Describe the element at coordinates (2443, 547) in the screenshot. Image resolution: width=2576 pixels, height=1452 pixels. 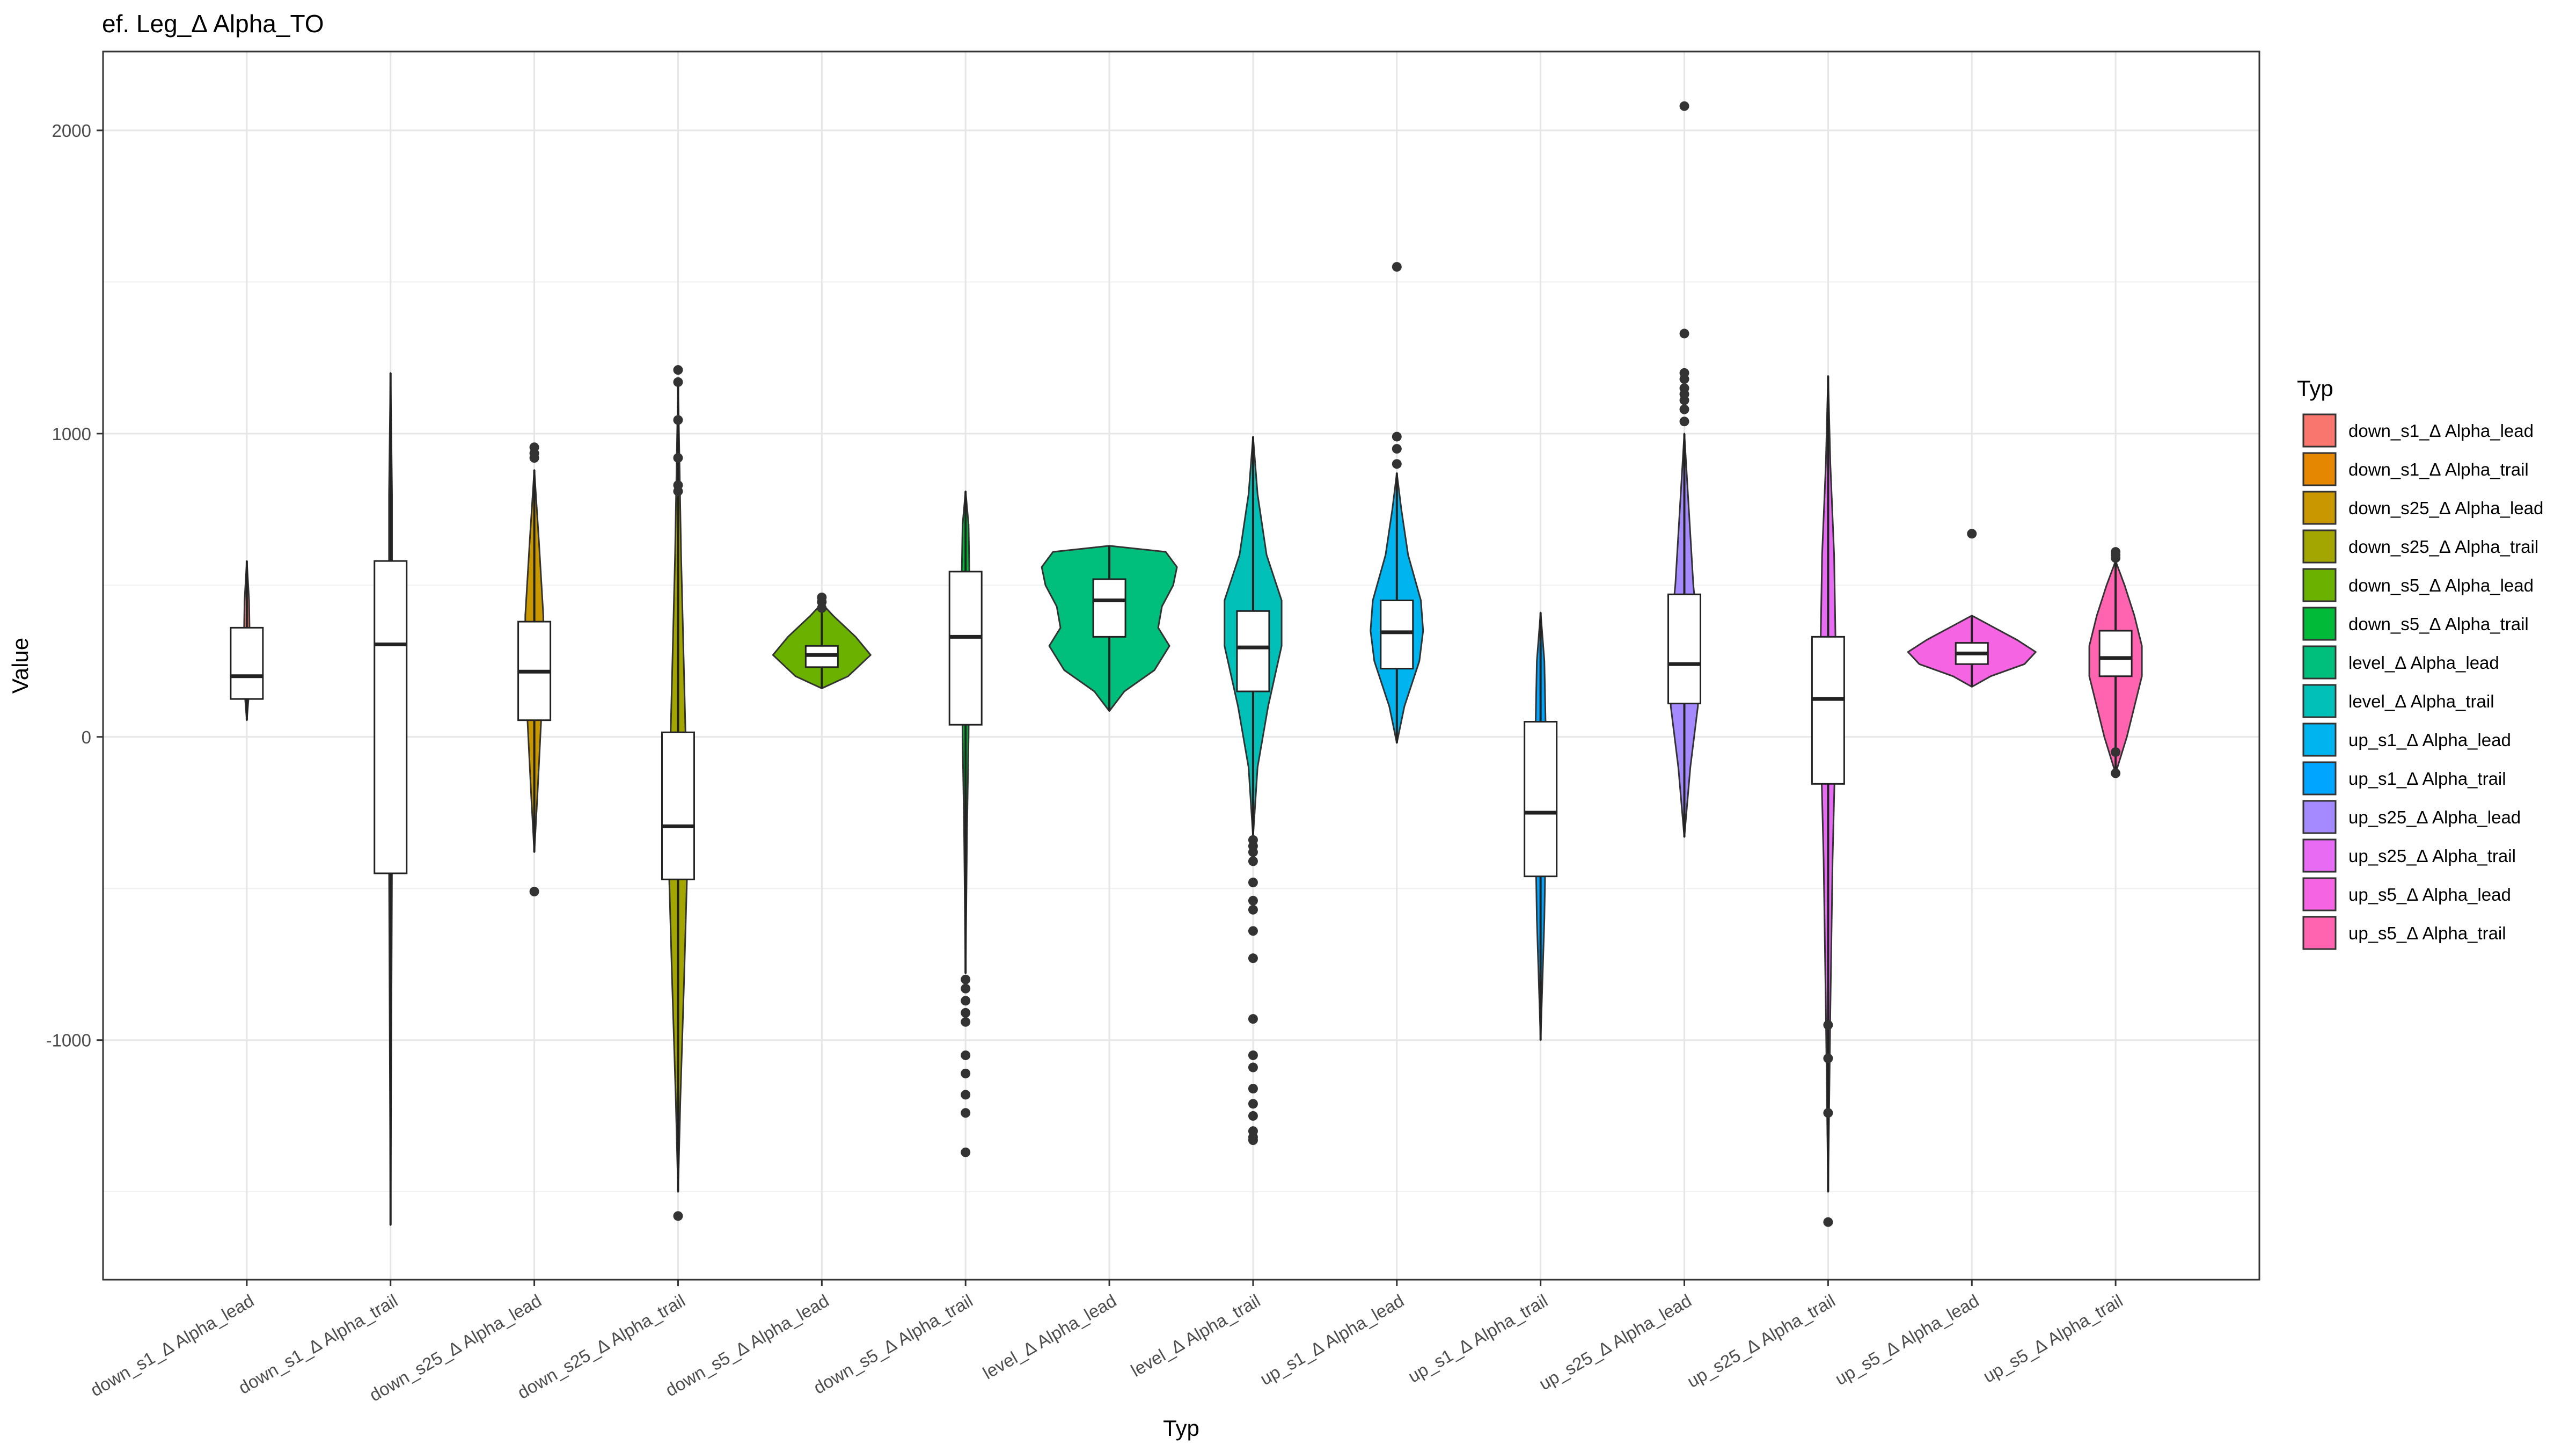
I see `legend-label: down_s25_Δ Alpha_trail` at that location.